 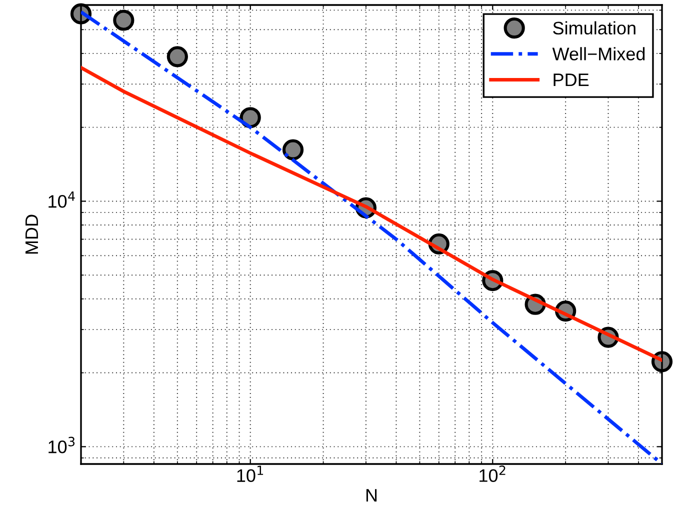 I want to click on x-axis-title: N, so click(x=371, y=495).